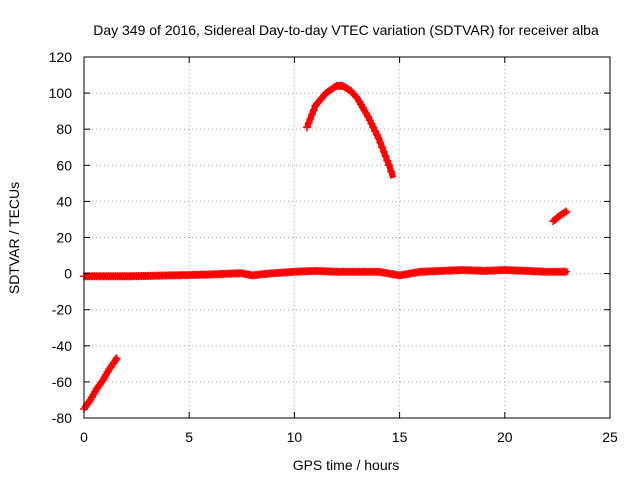 This screenshot has width=640, height=480. What do you see at coordinates (100, 383) in the screenshot?
I see `series-early-pass` at bounding box center [100, 383].